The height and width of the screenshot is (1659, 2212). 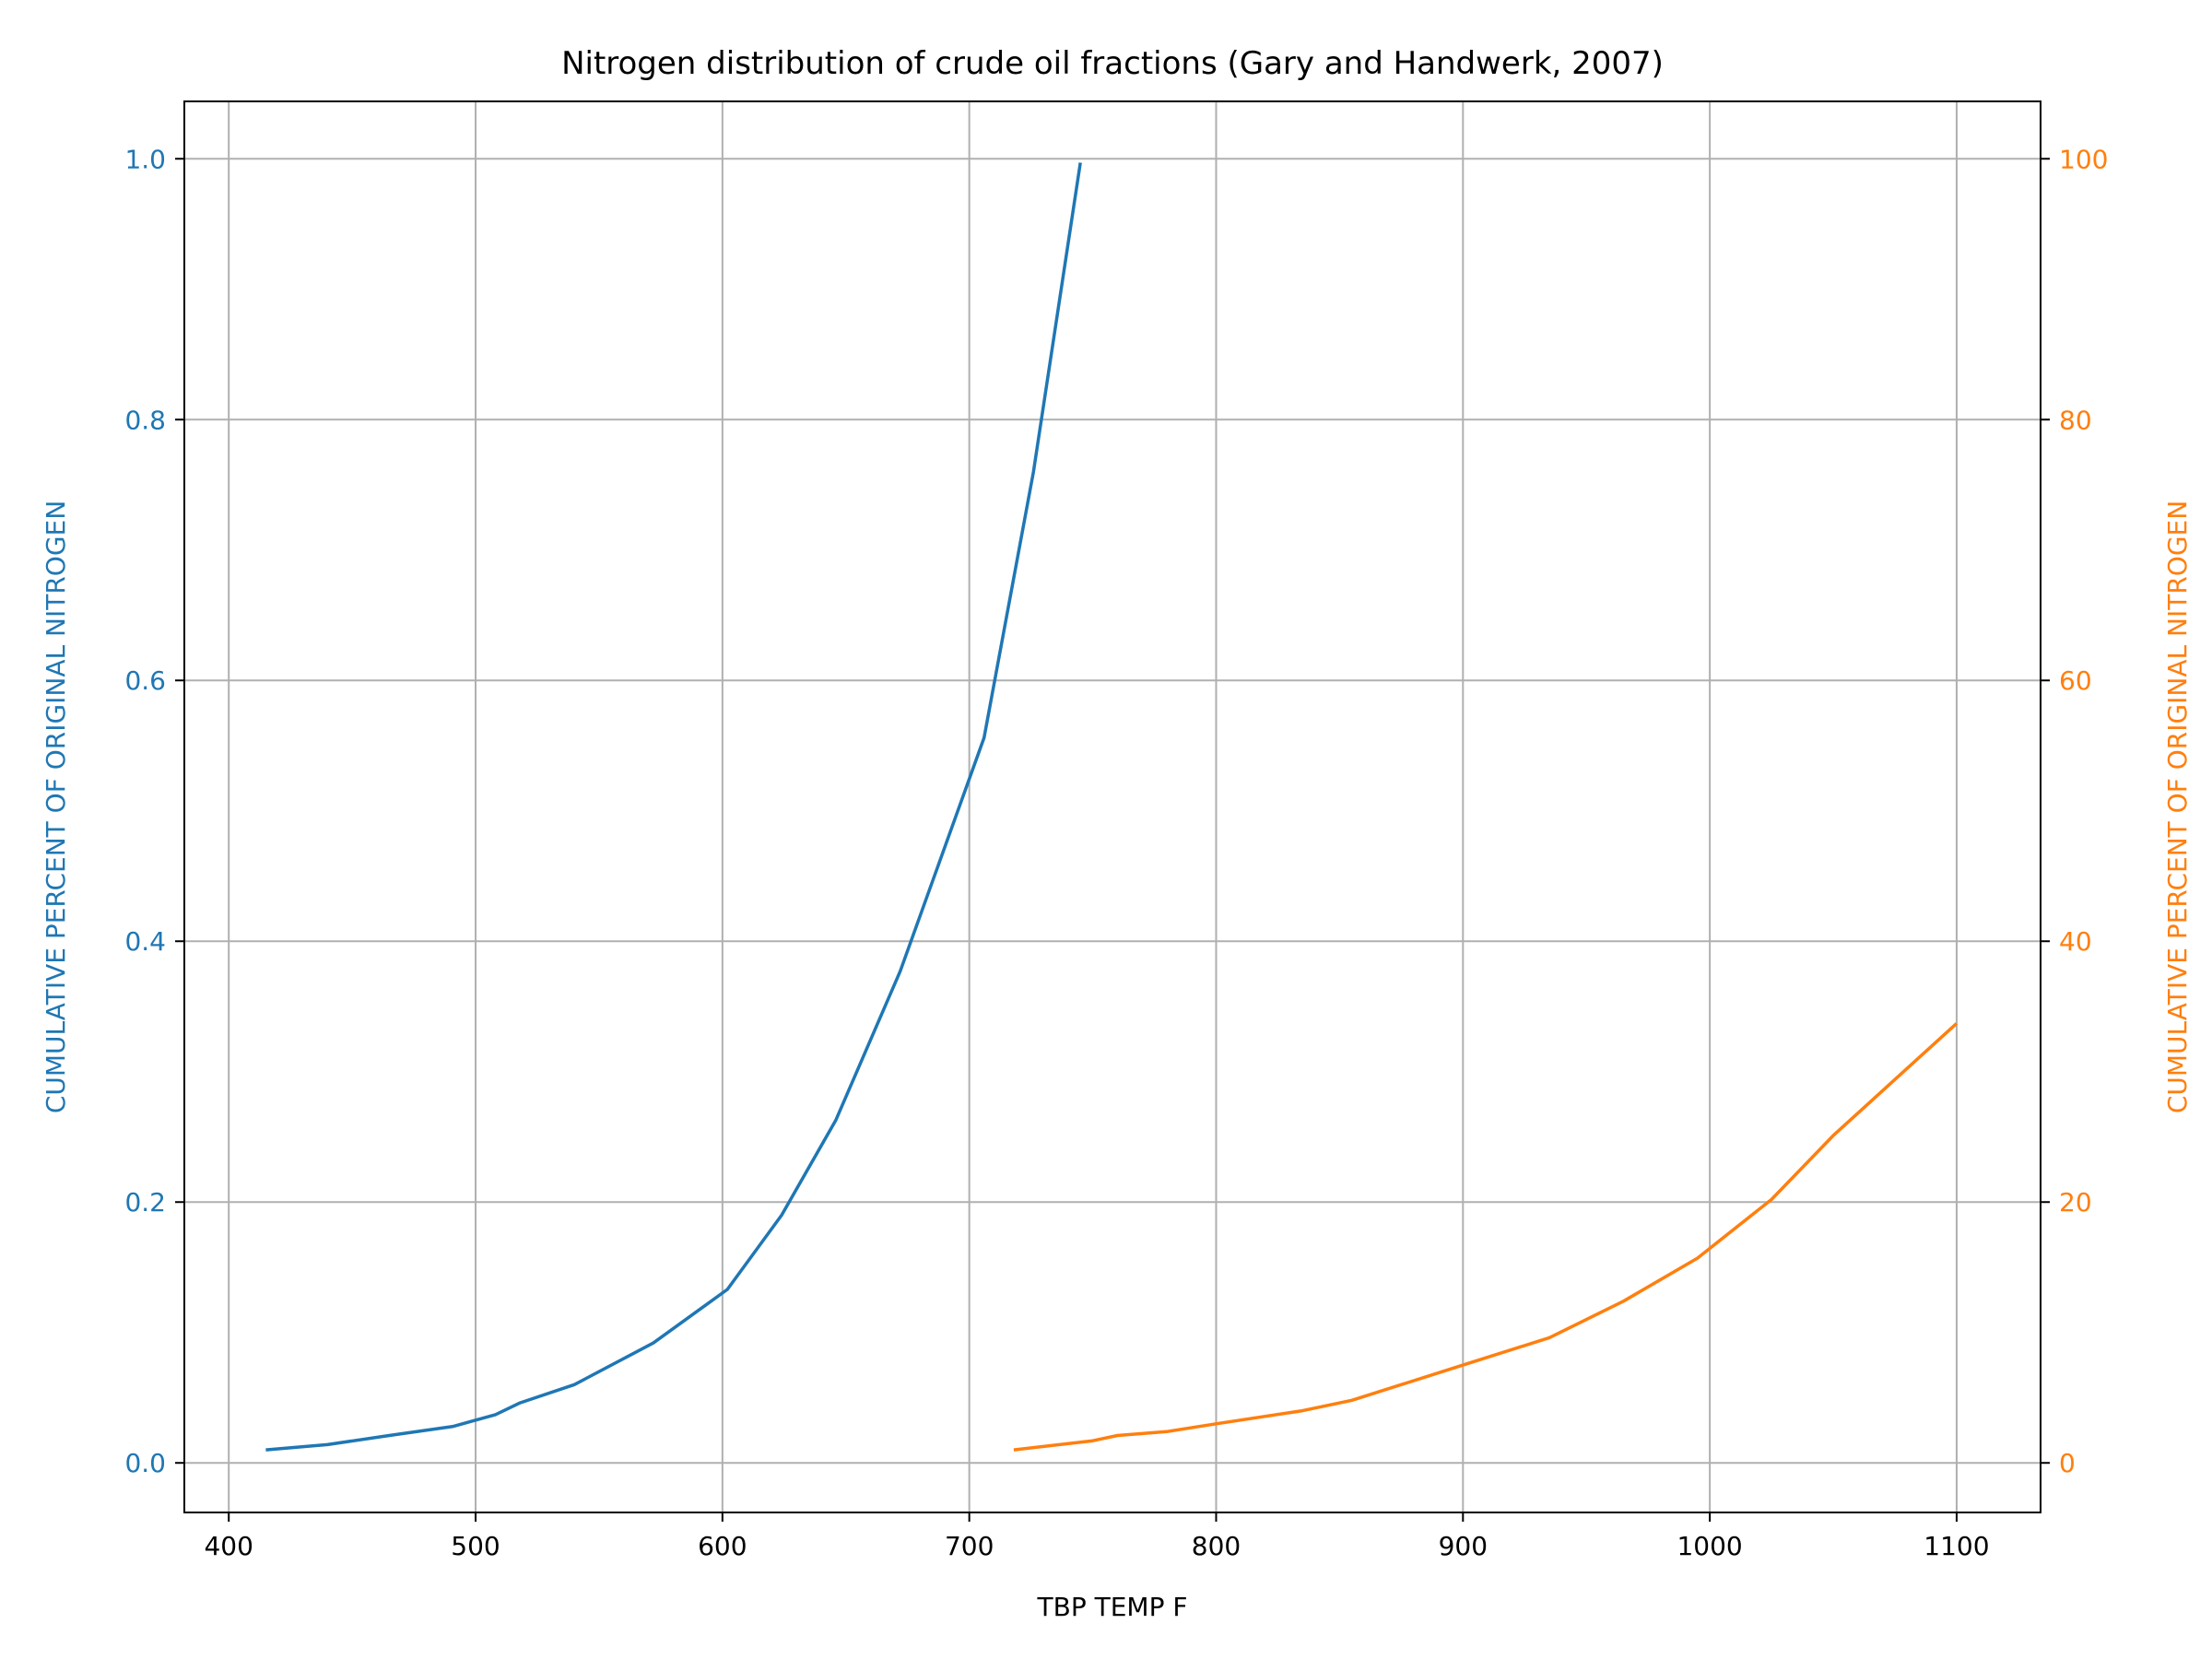 What do you see at coordinates (1463, 1546) in the screenshot?
I see `x-tick-label: 900` at bounding box center [1463, 1546].